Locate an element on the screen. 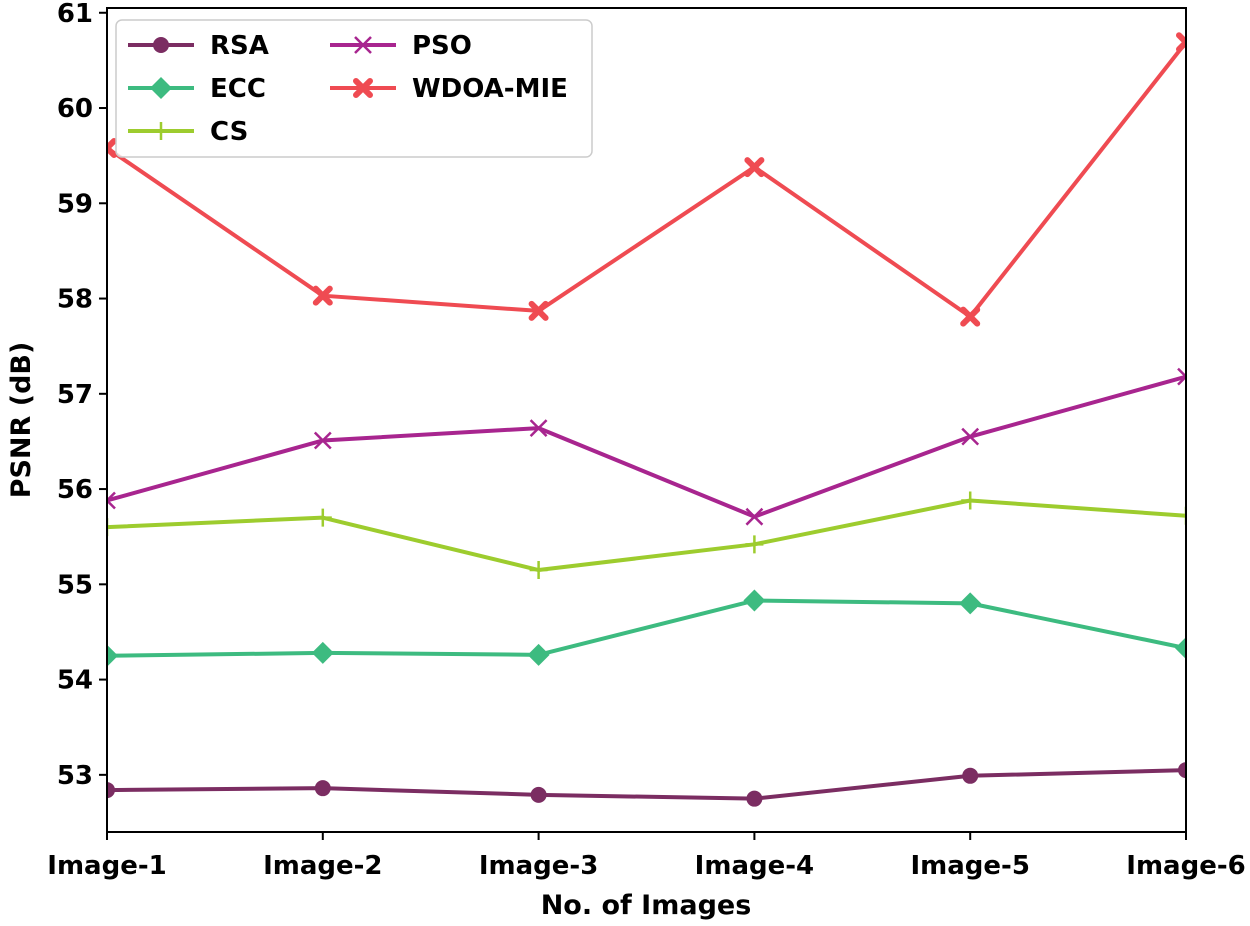 The width and height of the screenshot is (1250, 926). y-tick-label: 58 is located at coordinates (75, 300).